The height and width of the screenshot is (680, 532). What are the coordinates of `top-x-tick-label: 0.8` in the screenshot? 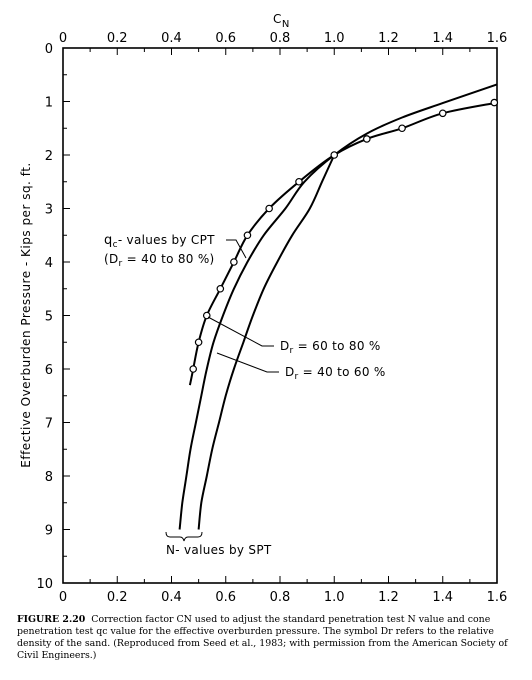 It's located at (280, 38).